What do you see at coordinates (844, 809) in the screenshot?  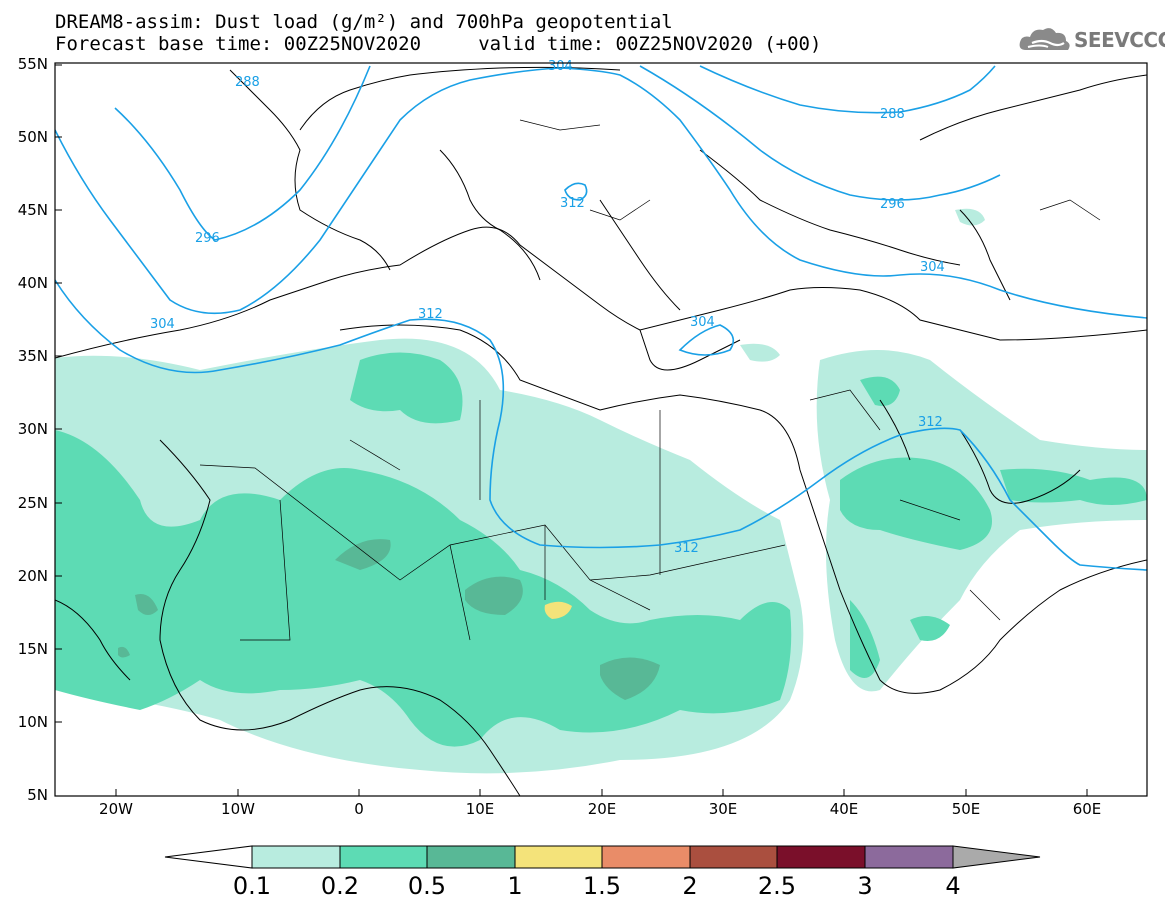 I see `lon-label: 40E` at bounding box center [844, 809].